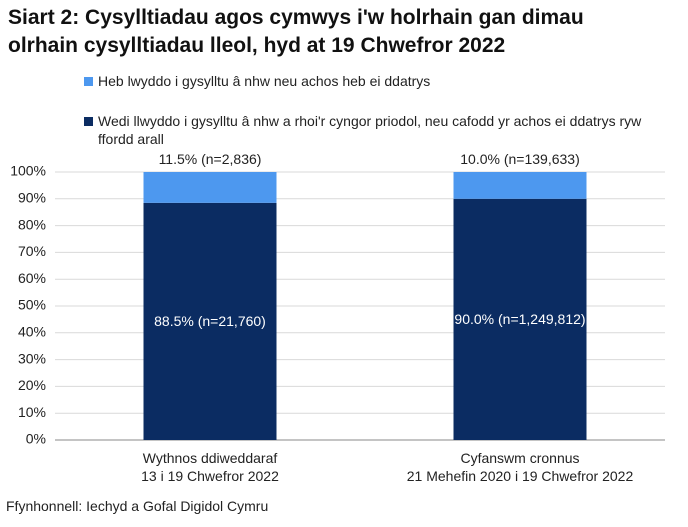 The width and height of the screenshot is (688, 527). Describe the element at coordinates (32, 224) in the screenshot. I see `y-tick-label: 80%` at that location.